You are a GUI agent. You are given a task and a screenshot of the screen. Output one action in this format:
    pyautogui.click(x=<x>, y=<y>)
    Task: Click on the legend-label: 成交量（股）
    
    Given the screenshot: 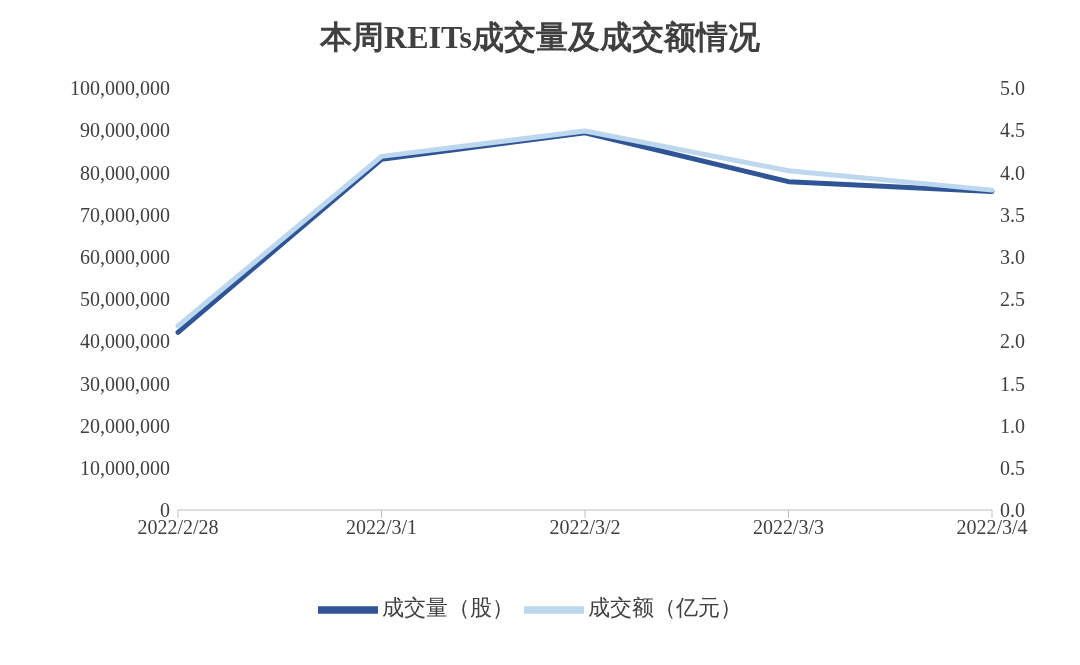 What is the action you would take?
    pyautogui.click(x=448, y=608)
    